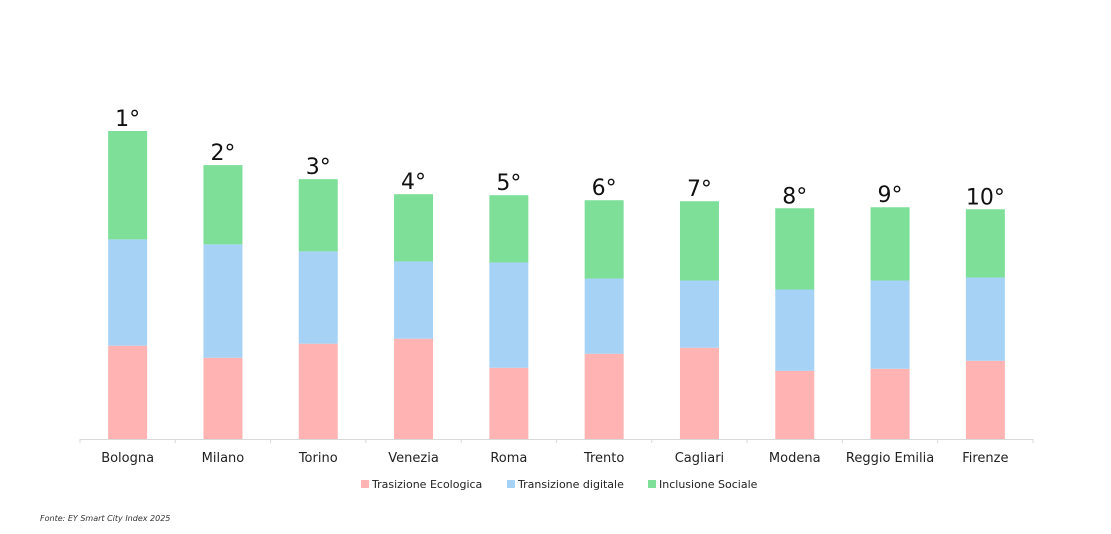 Image resolution: width=1111 pixels, height=534 pixels. I want to click on bar-milano-inclusione-sociale, so click(223, 205).